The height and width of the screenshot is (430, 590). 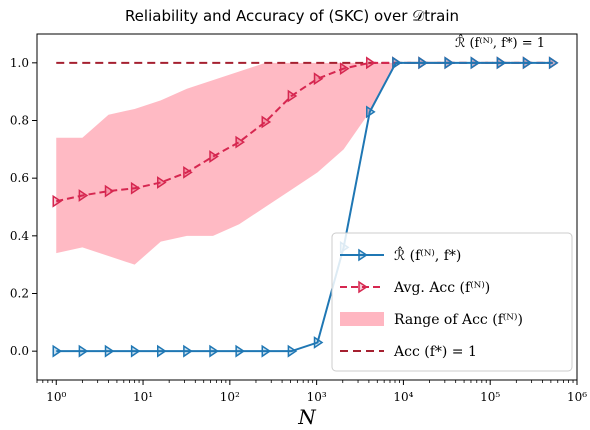 I want to click on x-axis-ticks: 10⁰ 10¹ 10² 10³ 10⁴ 10⁵ 10⁶, so click(x=311, y=392).